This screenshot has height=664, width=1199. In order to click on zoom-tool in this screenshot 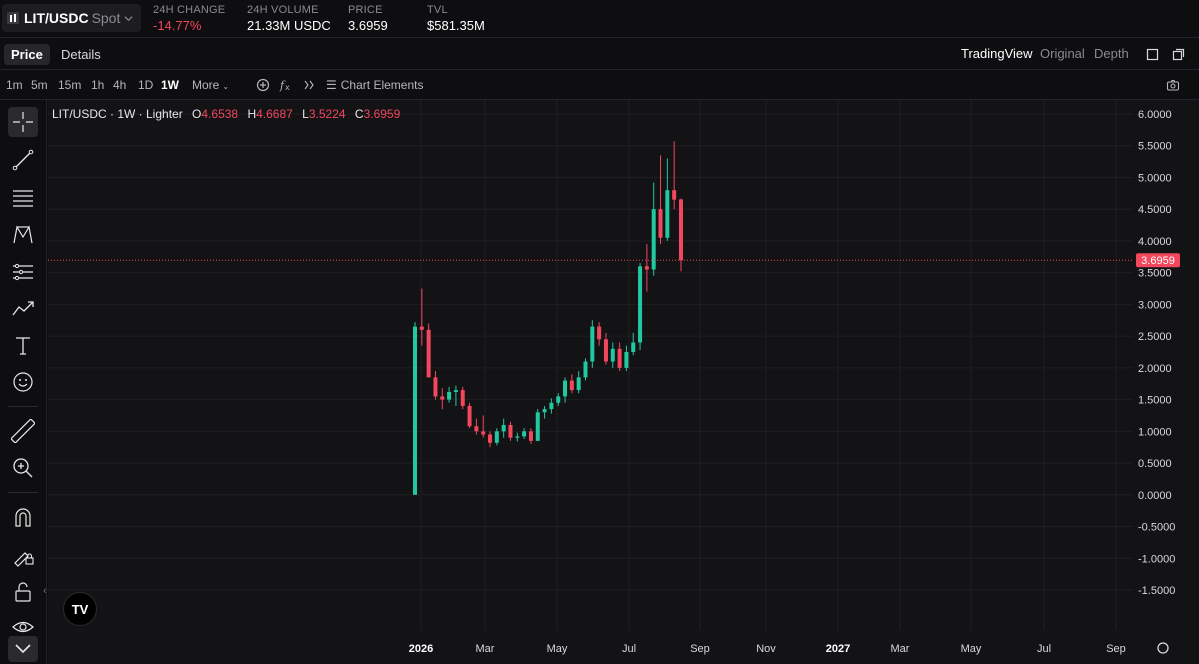, I will do `click(23, 468)`.